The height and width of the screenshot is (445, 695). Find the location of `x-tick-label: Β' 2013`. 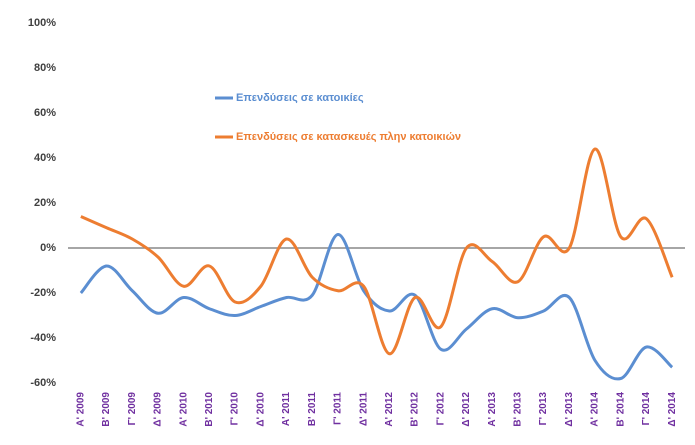

x-tick-label: Β' 2013 is located at coordinates (518, 409).